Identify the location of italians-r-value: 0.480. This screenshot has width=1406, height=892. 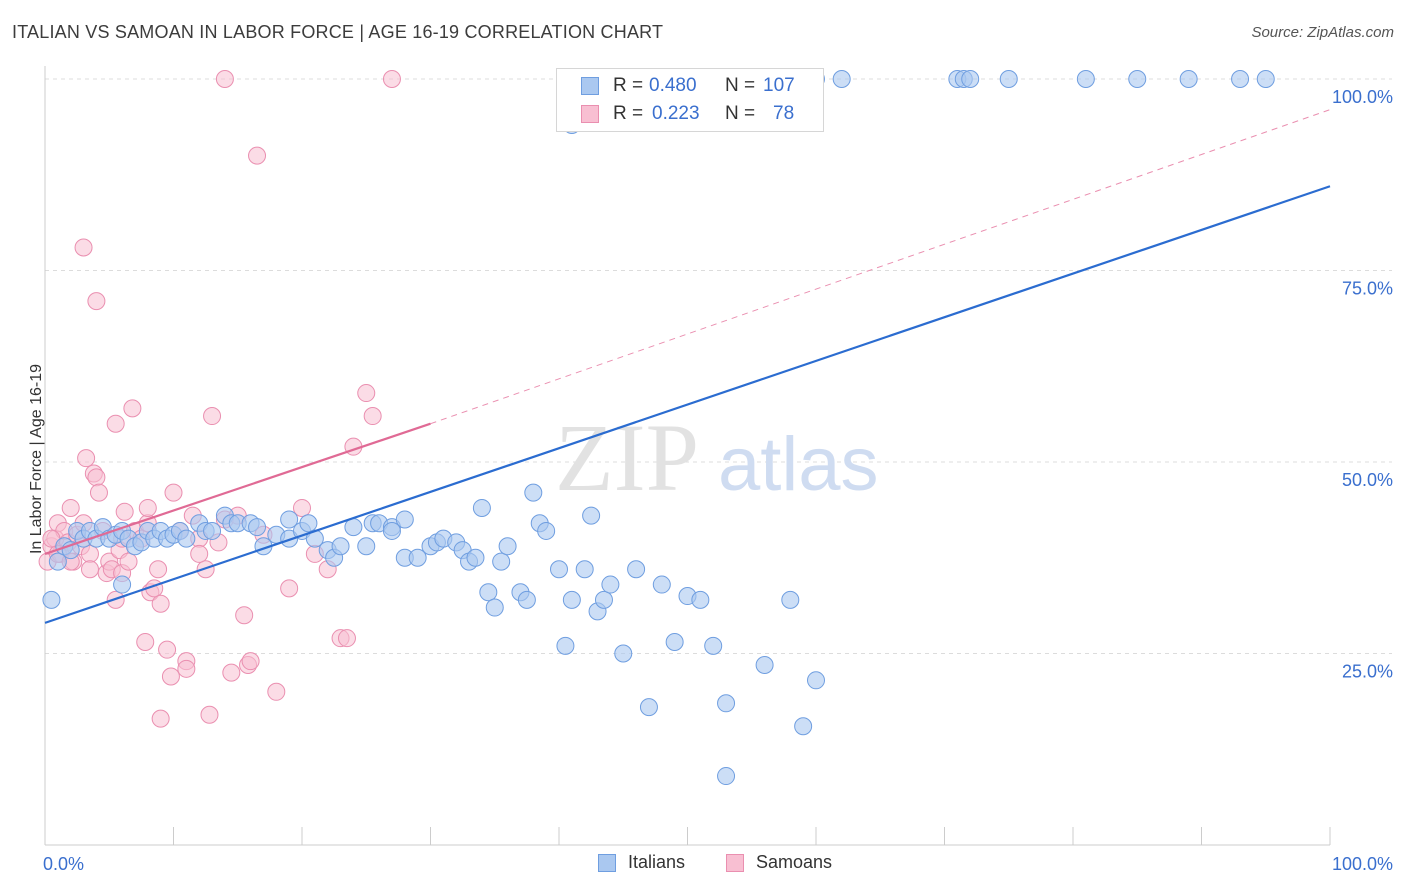
(673, 85).